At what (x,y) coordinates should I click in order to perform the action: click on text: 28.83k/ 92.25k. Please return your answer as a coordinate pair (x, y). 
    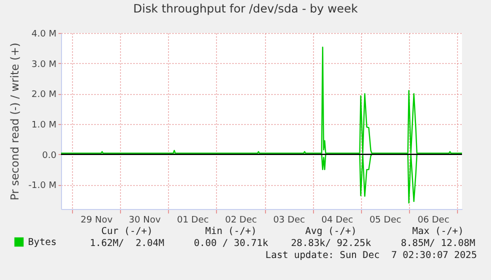
    Looking at the image, I should click on (331, 243).